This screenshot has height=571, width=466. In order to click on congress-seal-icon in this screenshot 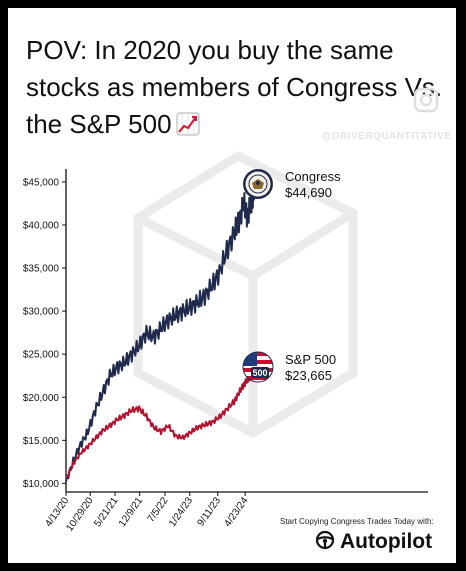, I will do `click(258, 184)`.